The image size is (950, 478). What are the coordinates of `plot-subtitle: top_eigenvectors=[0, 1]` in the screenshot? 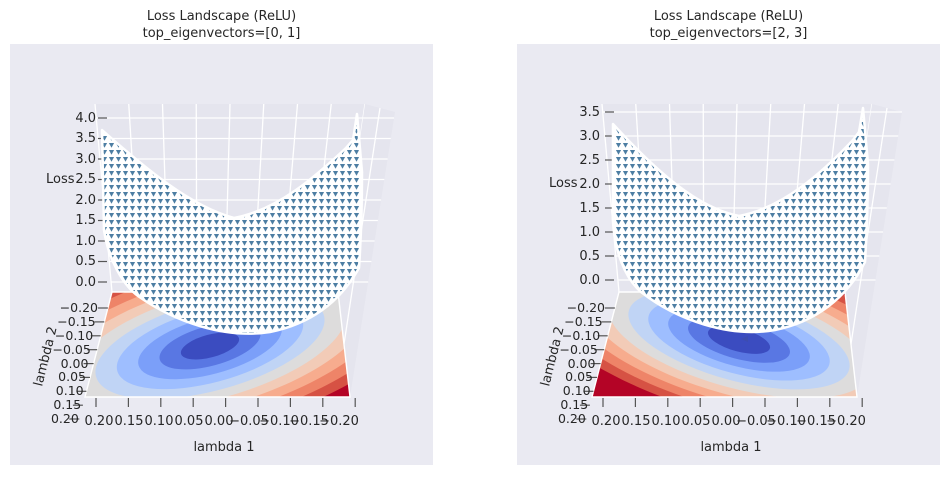 It's located at (221, 33).